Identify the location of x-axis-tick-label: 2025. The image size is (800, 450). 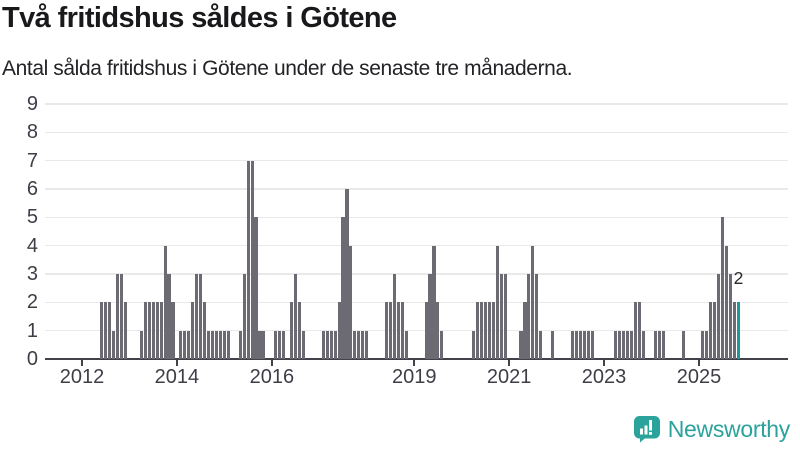
(699, 377).